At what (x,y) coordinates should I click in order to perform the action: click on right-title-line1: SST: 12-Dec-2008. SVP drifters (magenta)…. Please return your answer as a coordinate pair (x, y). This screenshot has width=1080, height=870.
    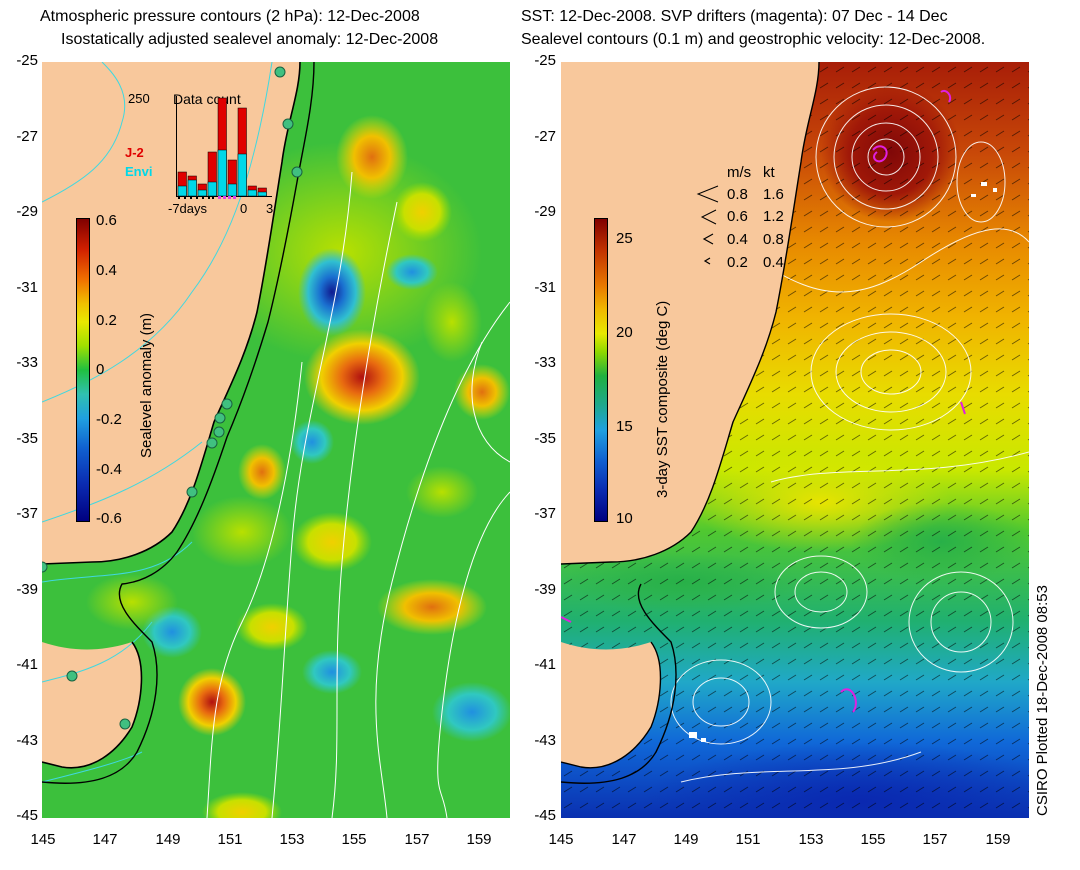
    Looking at the image, I should click on (734, 16).